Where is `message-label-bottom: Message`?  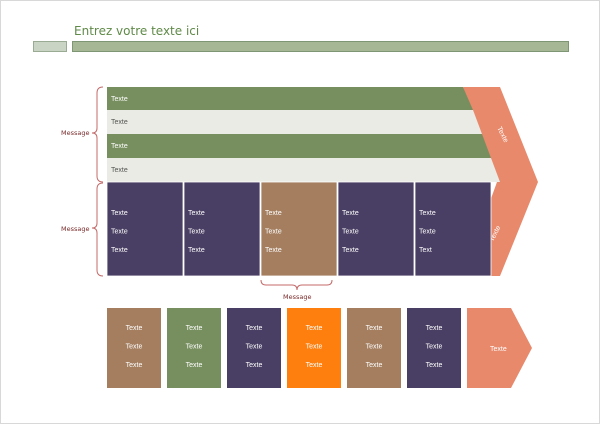 message-label-bottom: Message is located at coordinates (75, 229).